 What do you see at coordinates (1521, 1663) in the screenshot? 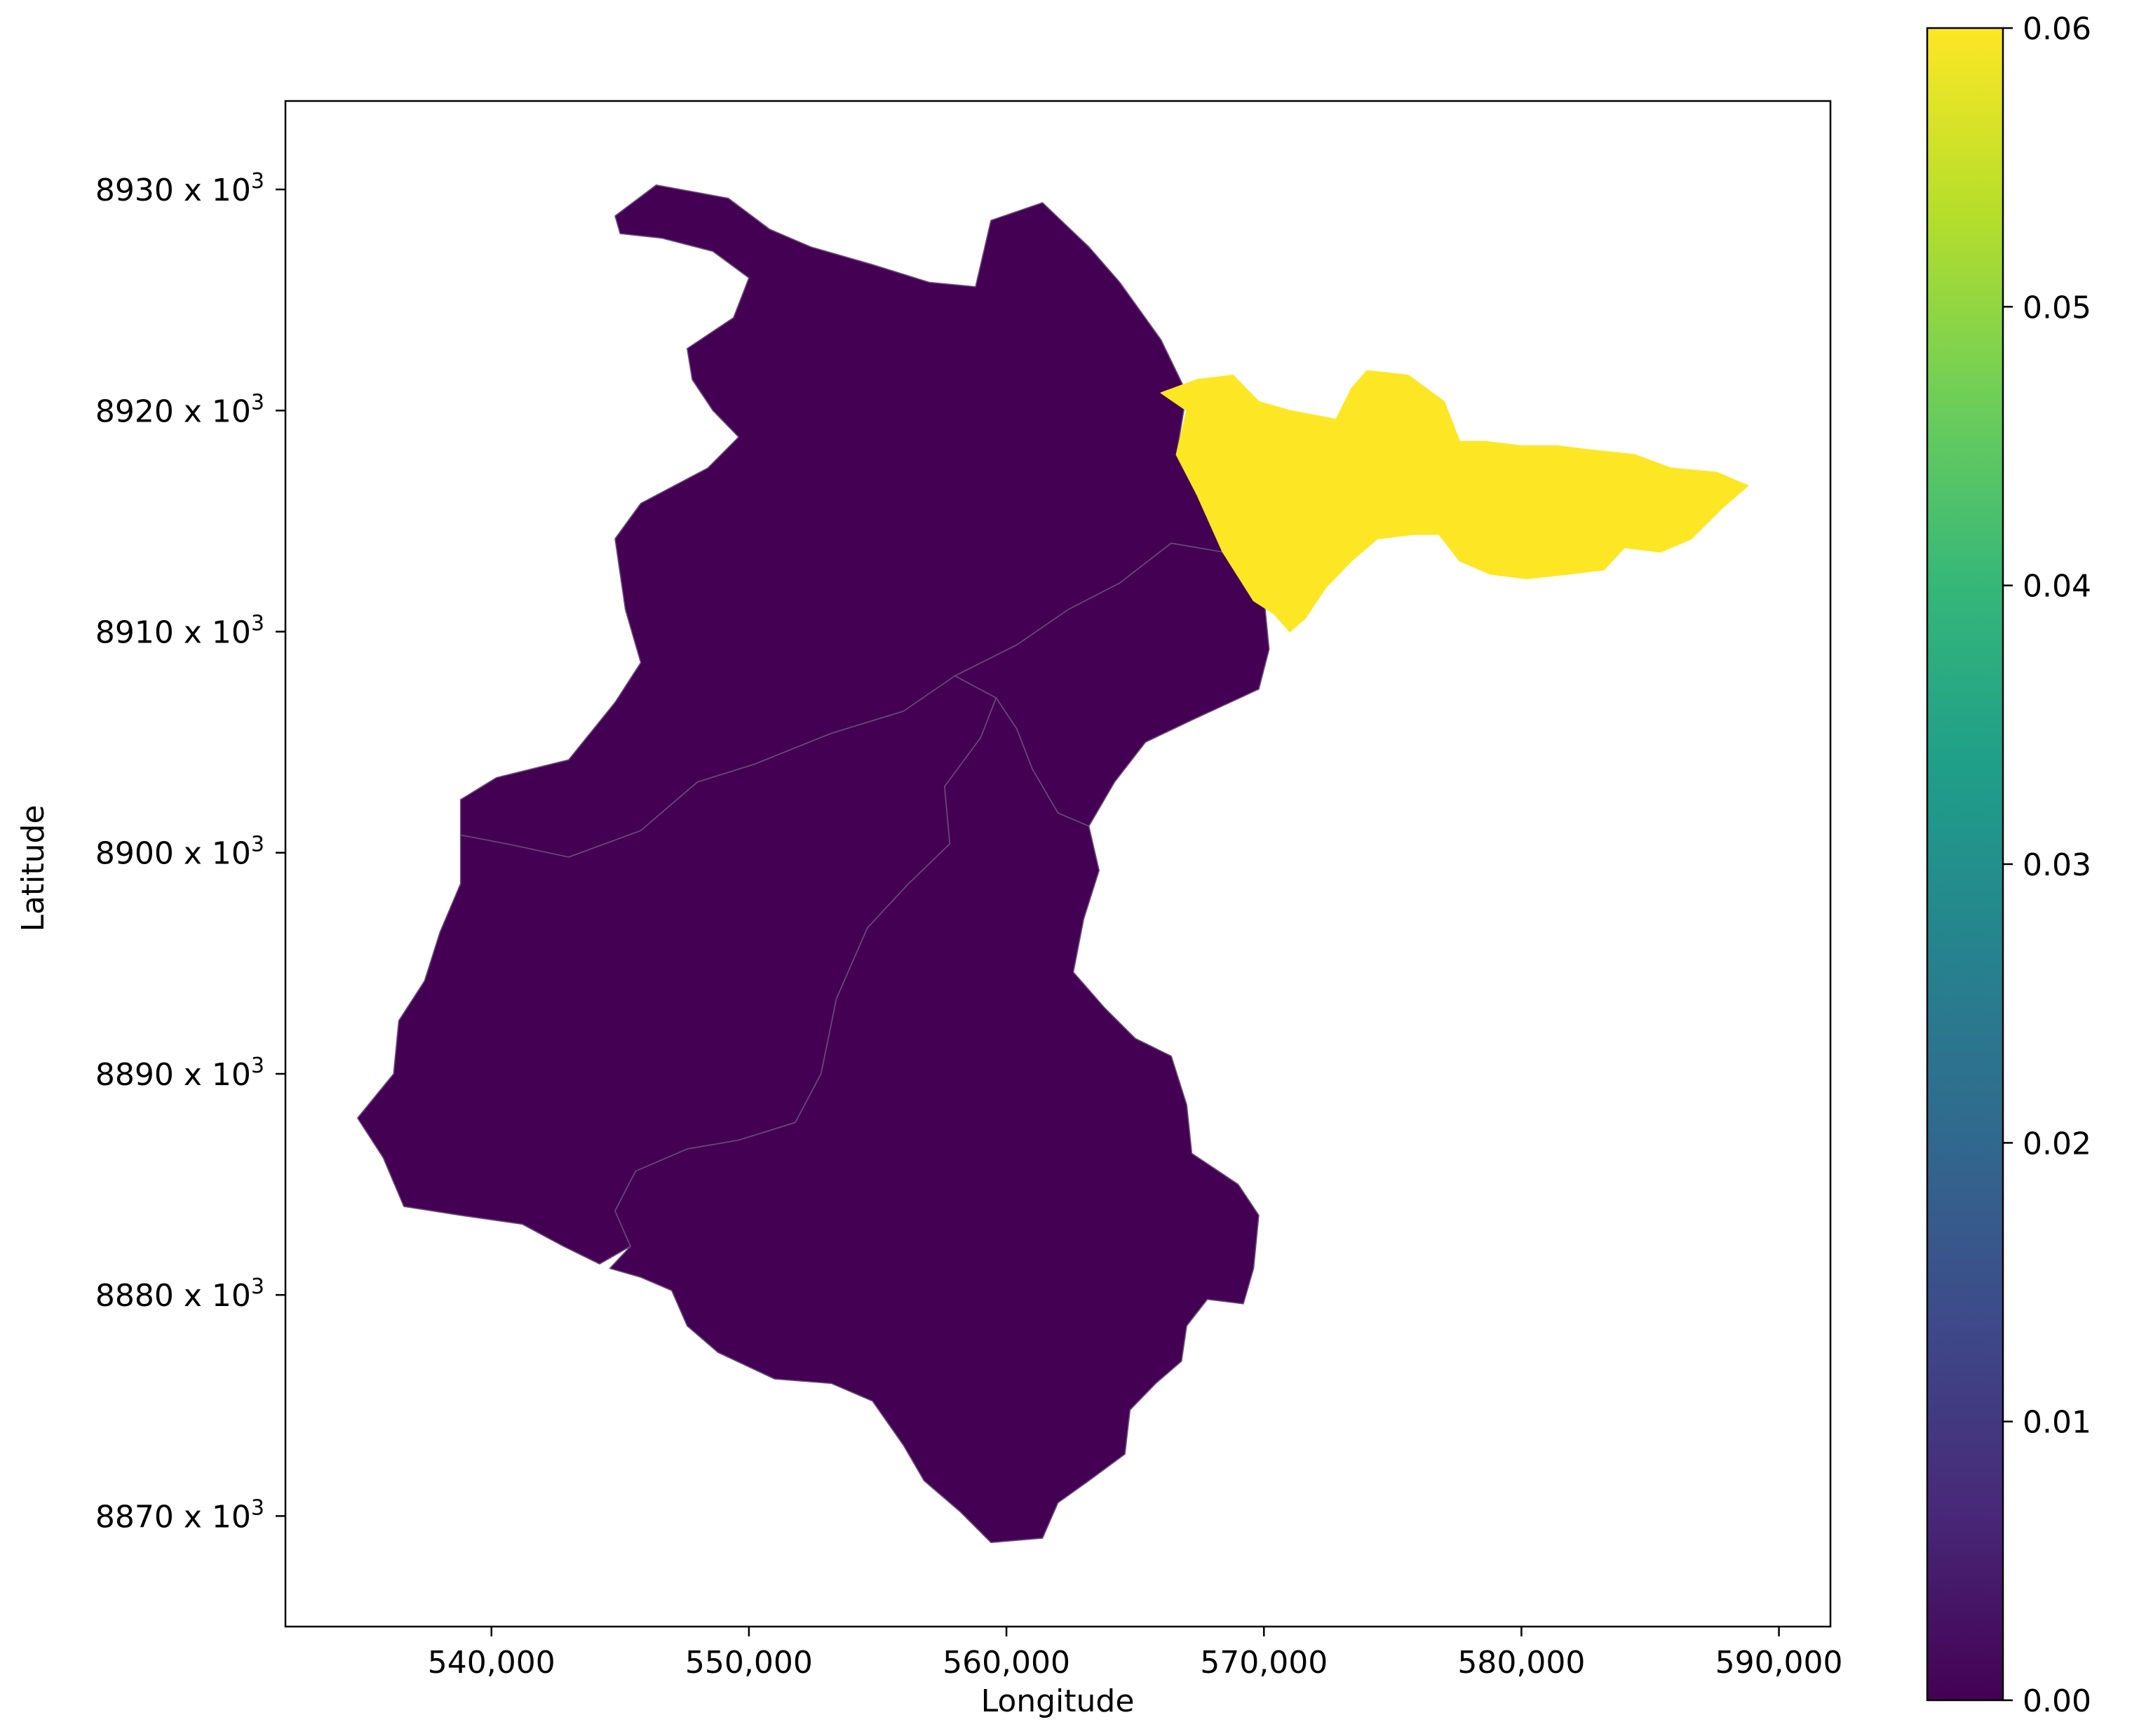
I see `x-tick-label: 580,000` at bounding box center [1521, 1663].